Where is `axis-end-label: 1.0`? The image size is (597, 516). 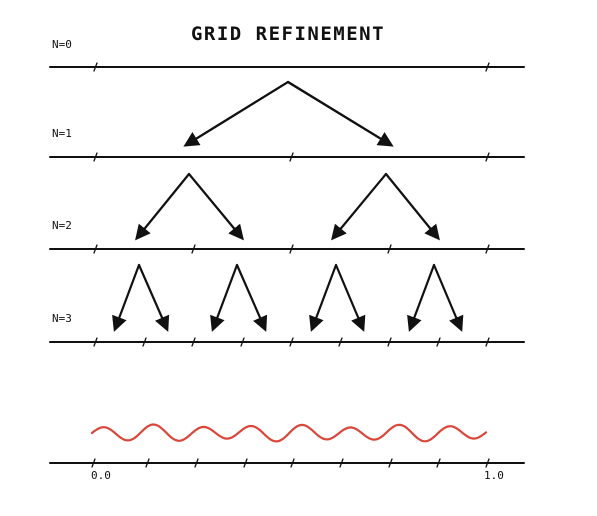
axis-end-label: 1.0 is located at coordinates (494, 475).